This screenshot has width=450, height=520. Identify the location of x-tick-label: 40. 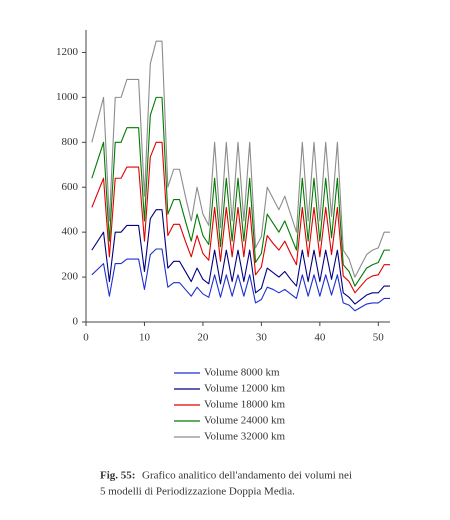
(320, 338).